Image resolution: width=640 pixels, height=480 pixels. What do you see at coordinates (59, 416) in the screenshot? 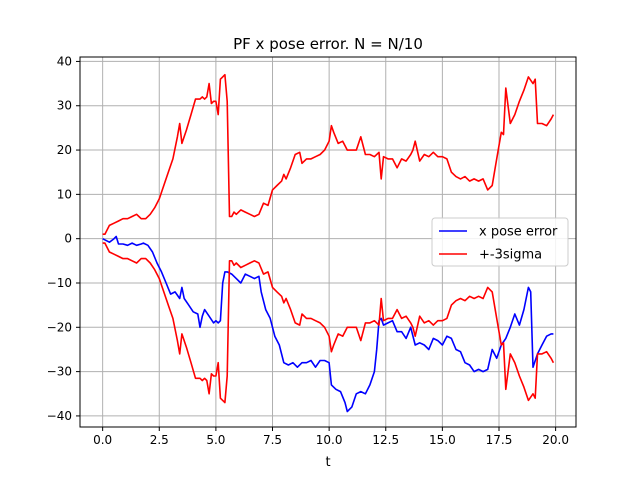
I see `y-tick-label: −40` at bounding box center [59, 416].